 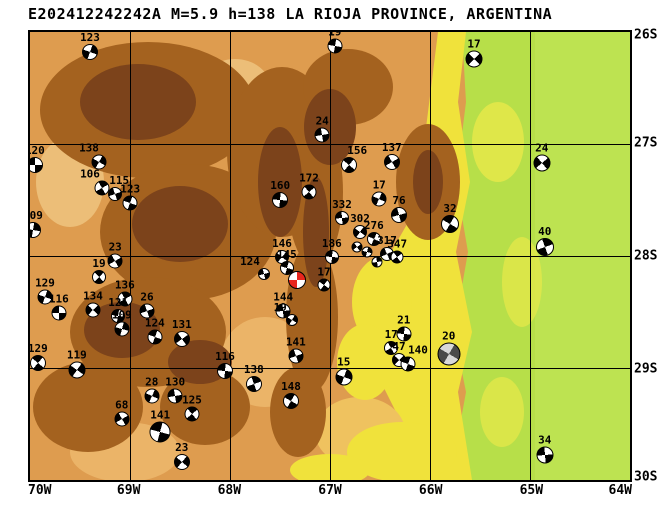 I want to click on beachball: 124, so click(x=255, y=268).